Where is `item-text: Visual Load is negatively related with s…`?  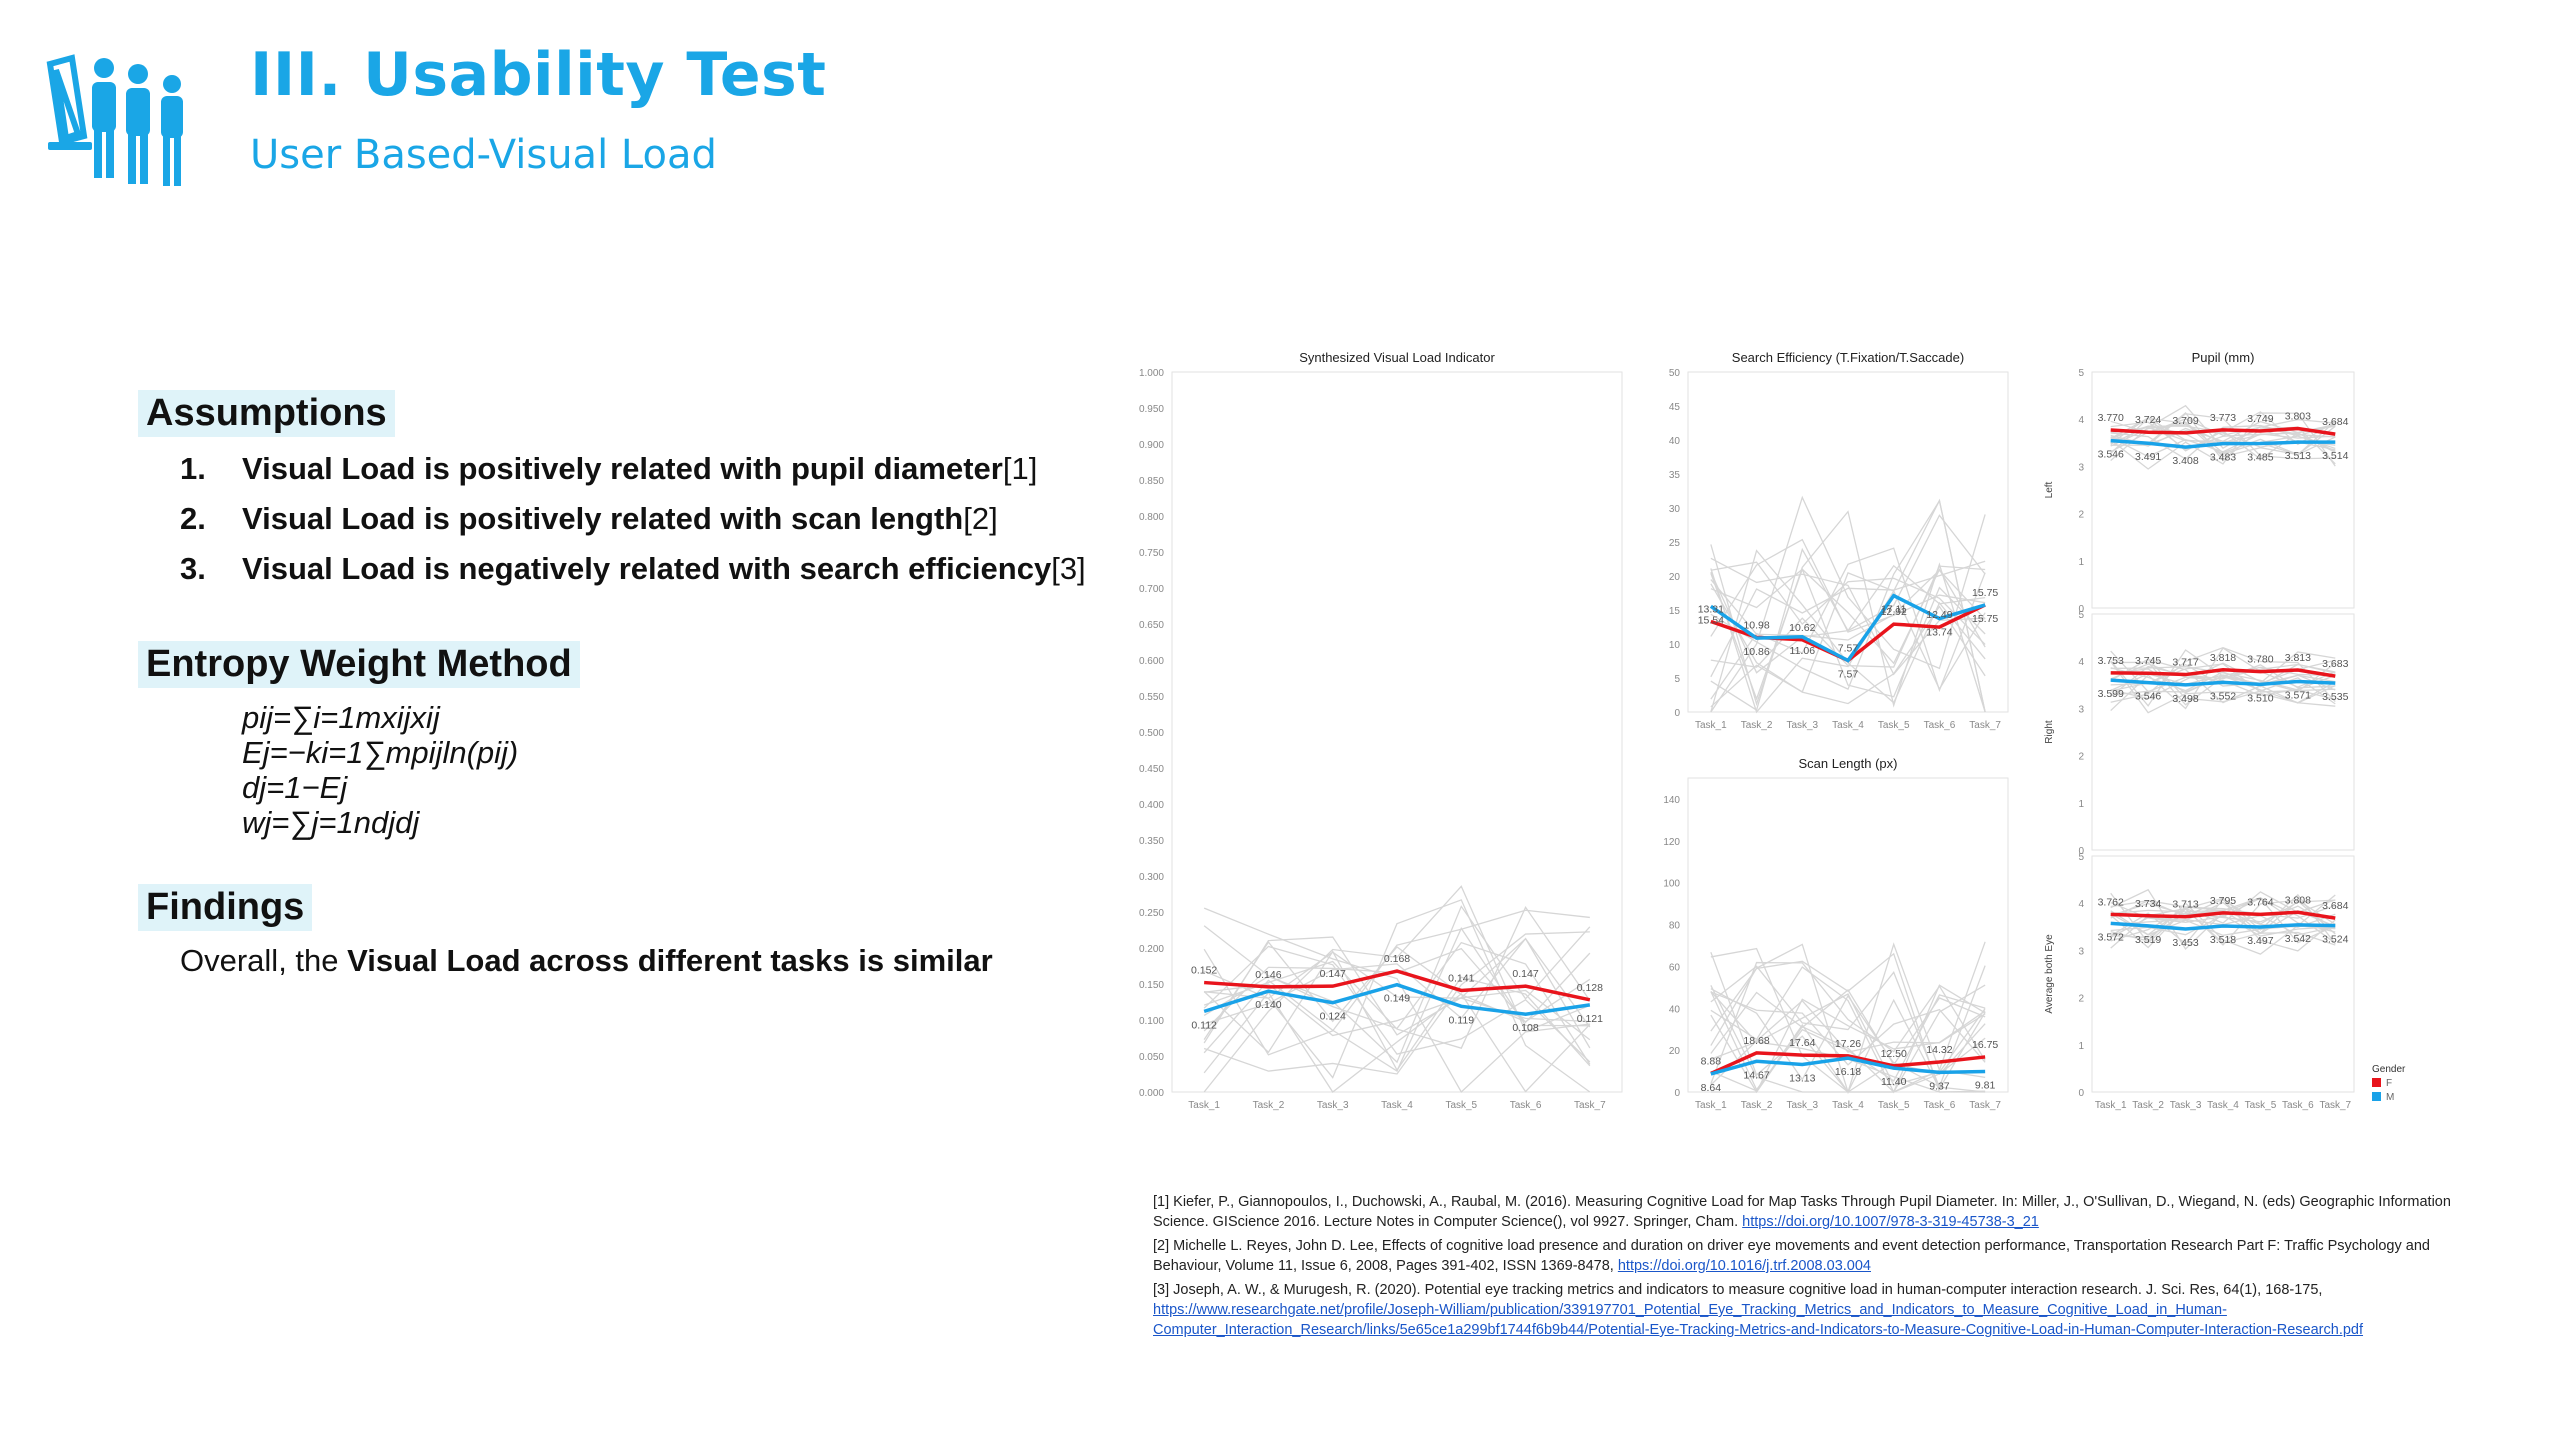 item-text: Visual Load is negatively related with s… is located at coordinates (647, 568).